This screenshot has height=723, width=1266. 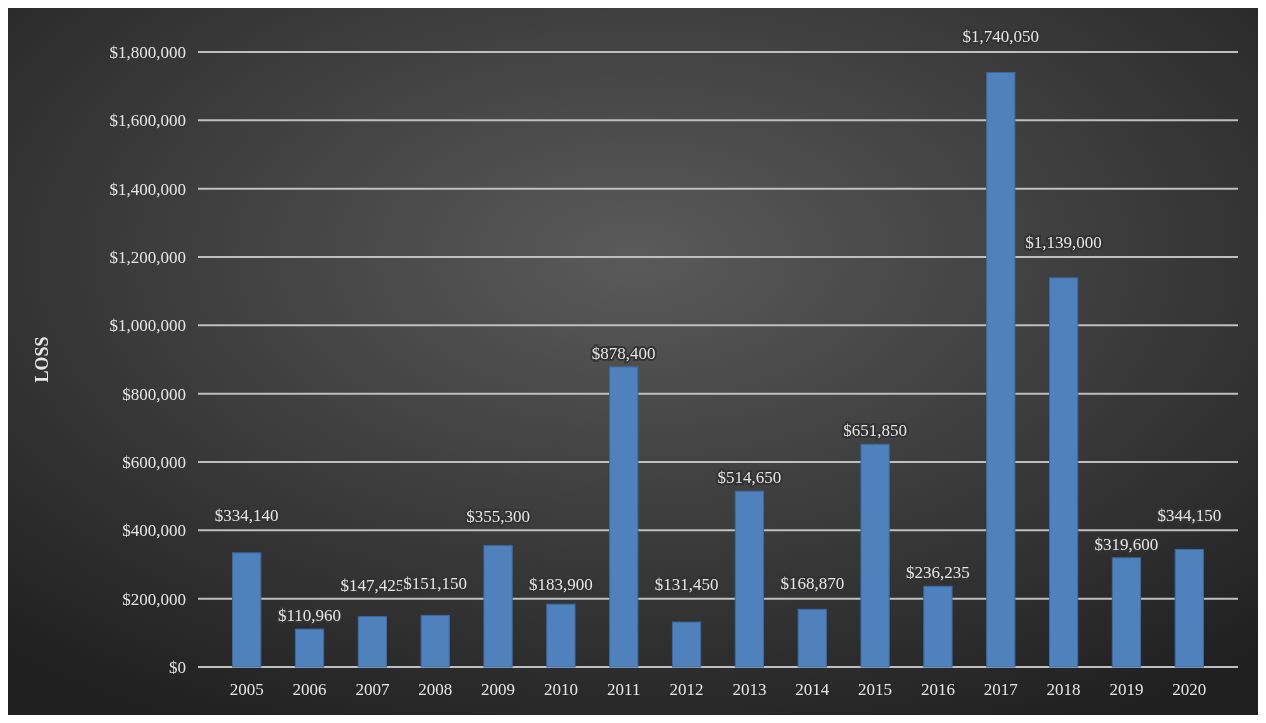 What do you see at coordinates (147, 52) in the screenshot?
I see `y-tick-label: $1,800,000` at bounding box center [147, 52].